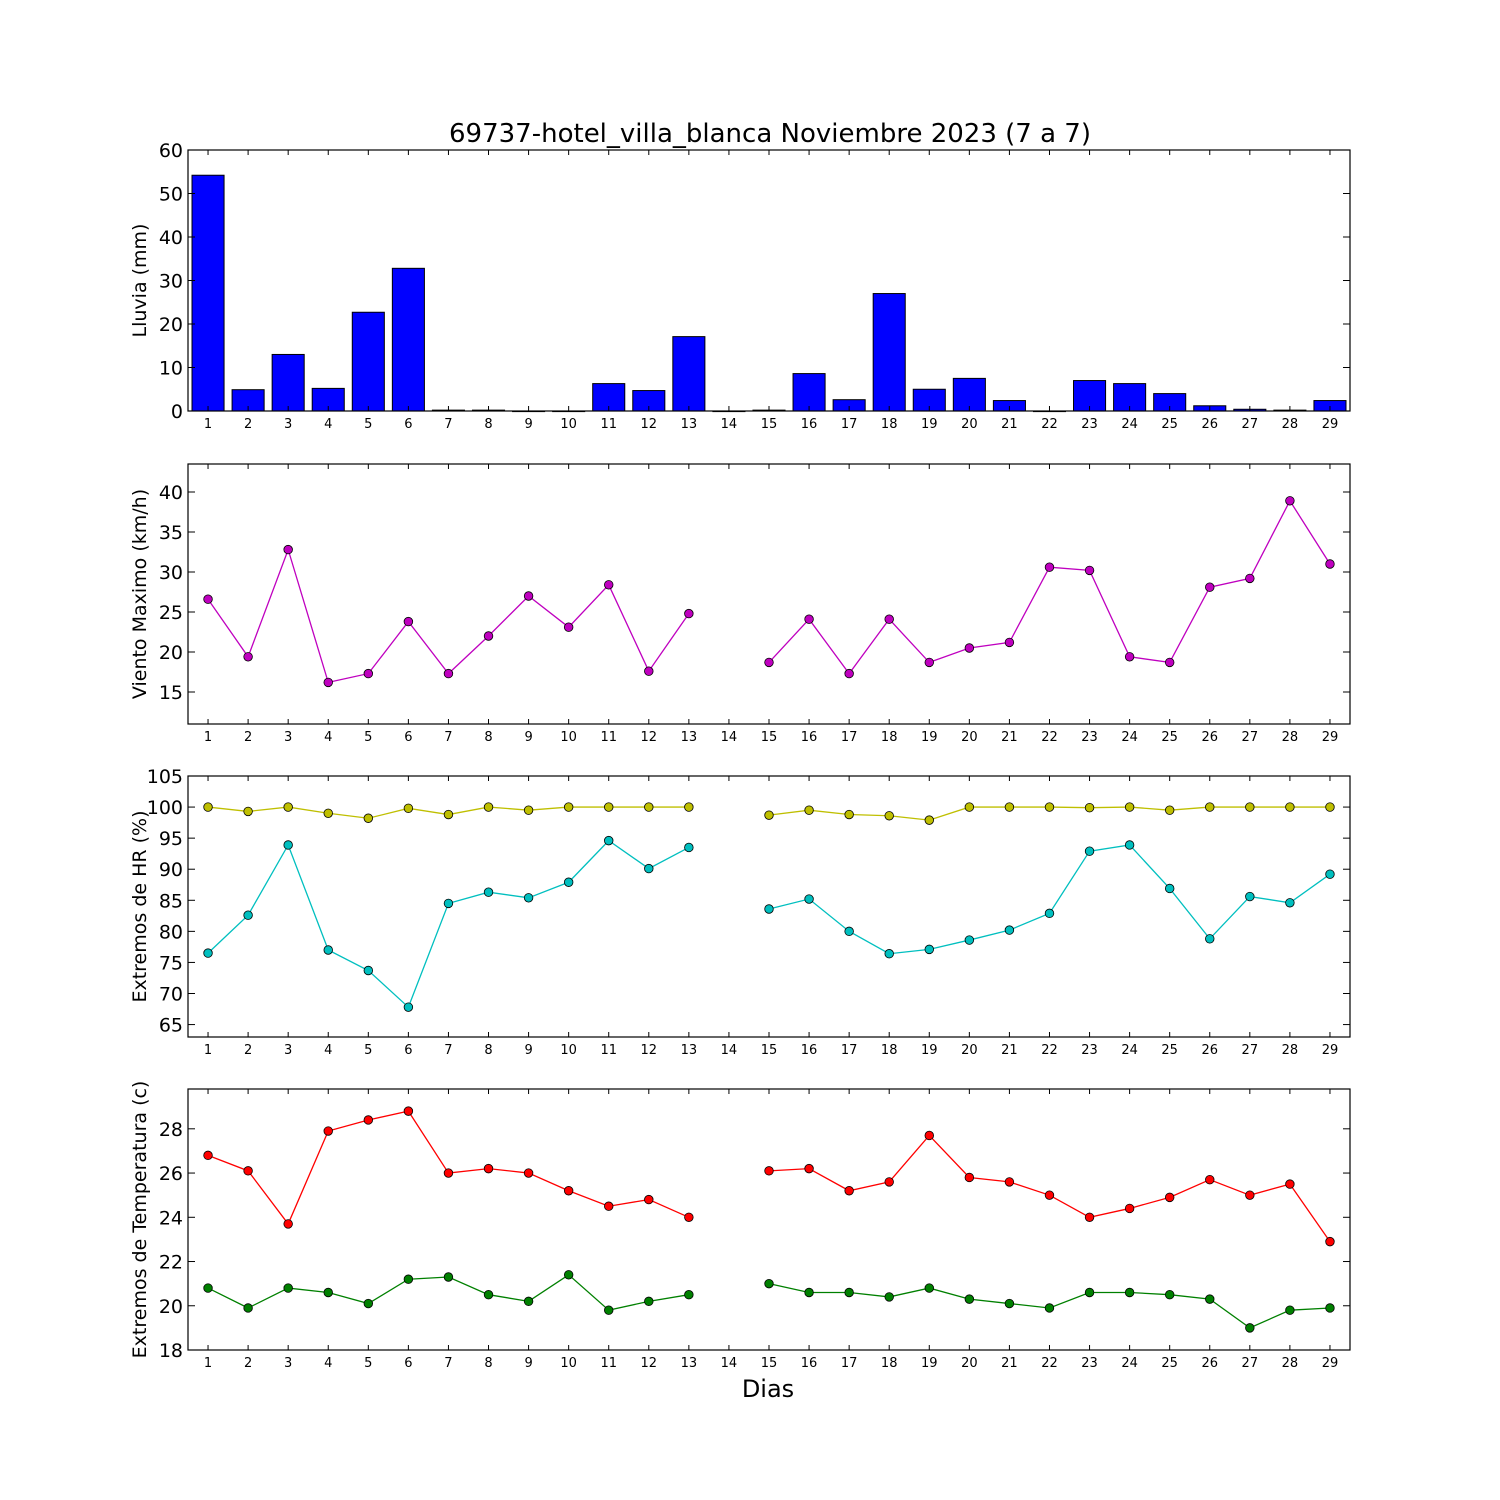  What do you see at coordinates (689, 1050) in the screenshot?
I see `x-tick-label: 13` at bounding box center [689, 1050].